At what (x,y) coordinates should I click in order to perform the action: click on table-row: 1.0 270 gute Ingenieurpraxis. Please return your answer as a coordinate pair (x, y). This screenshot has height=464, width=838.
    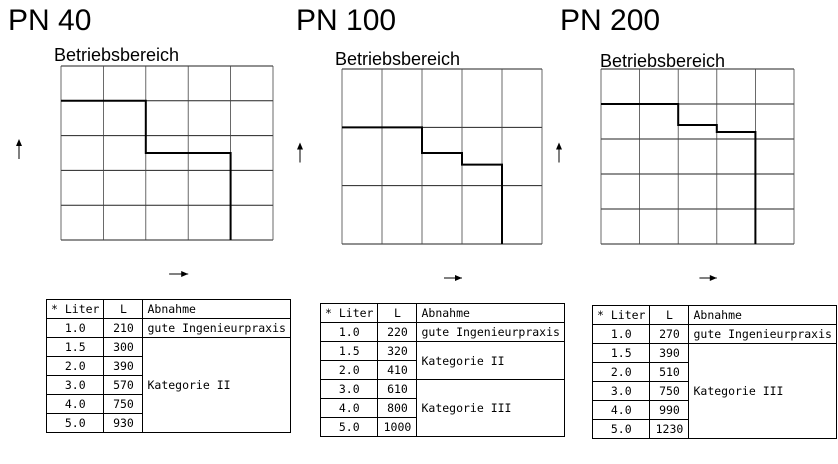
    Looking at the image, I should click on (714, 334).